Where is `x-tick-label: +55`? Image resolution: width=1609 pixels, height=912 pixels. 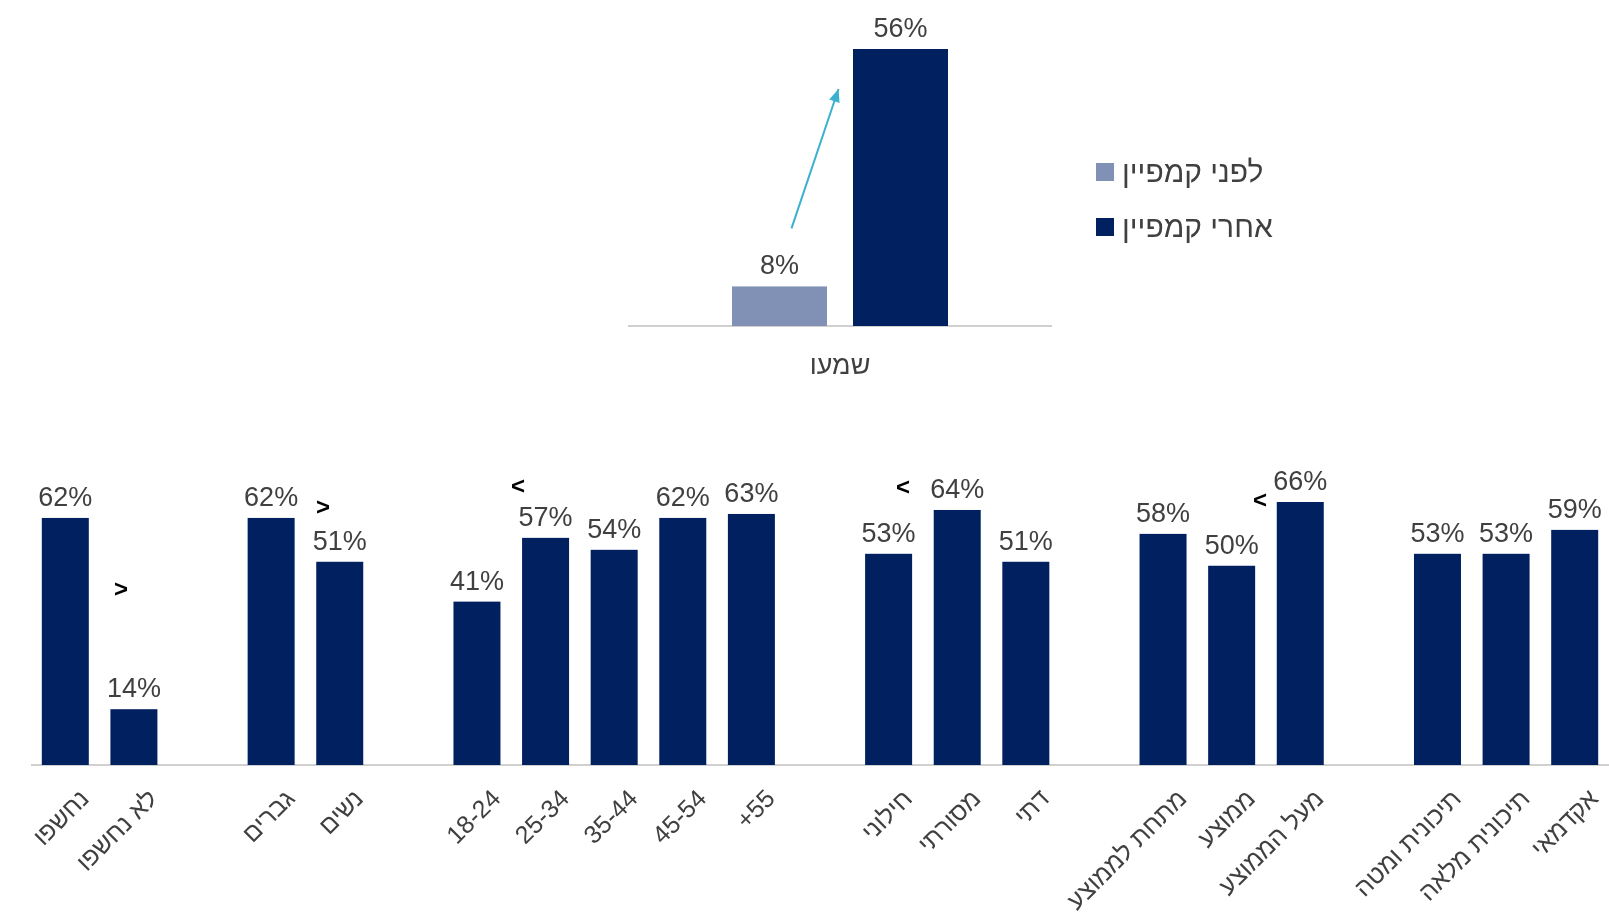
x-tick-label: +55 is located at coordinates (755, 808).